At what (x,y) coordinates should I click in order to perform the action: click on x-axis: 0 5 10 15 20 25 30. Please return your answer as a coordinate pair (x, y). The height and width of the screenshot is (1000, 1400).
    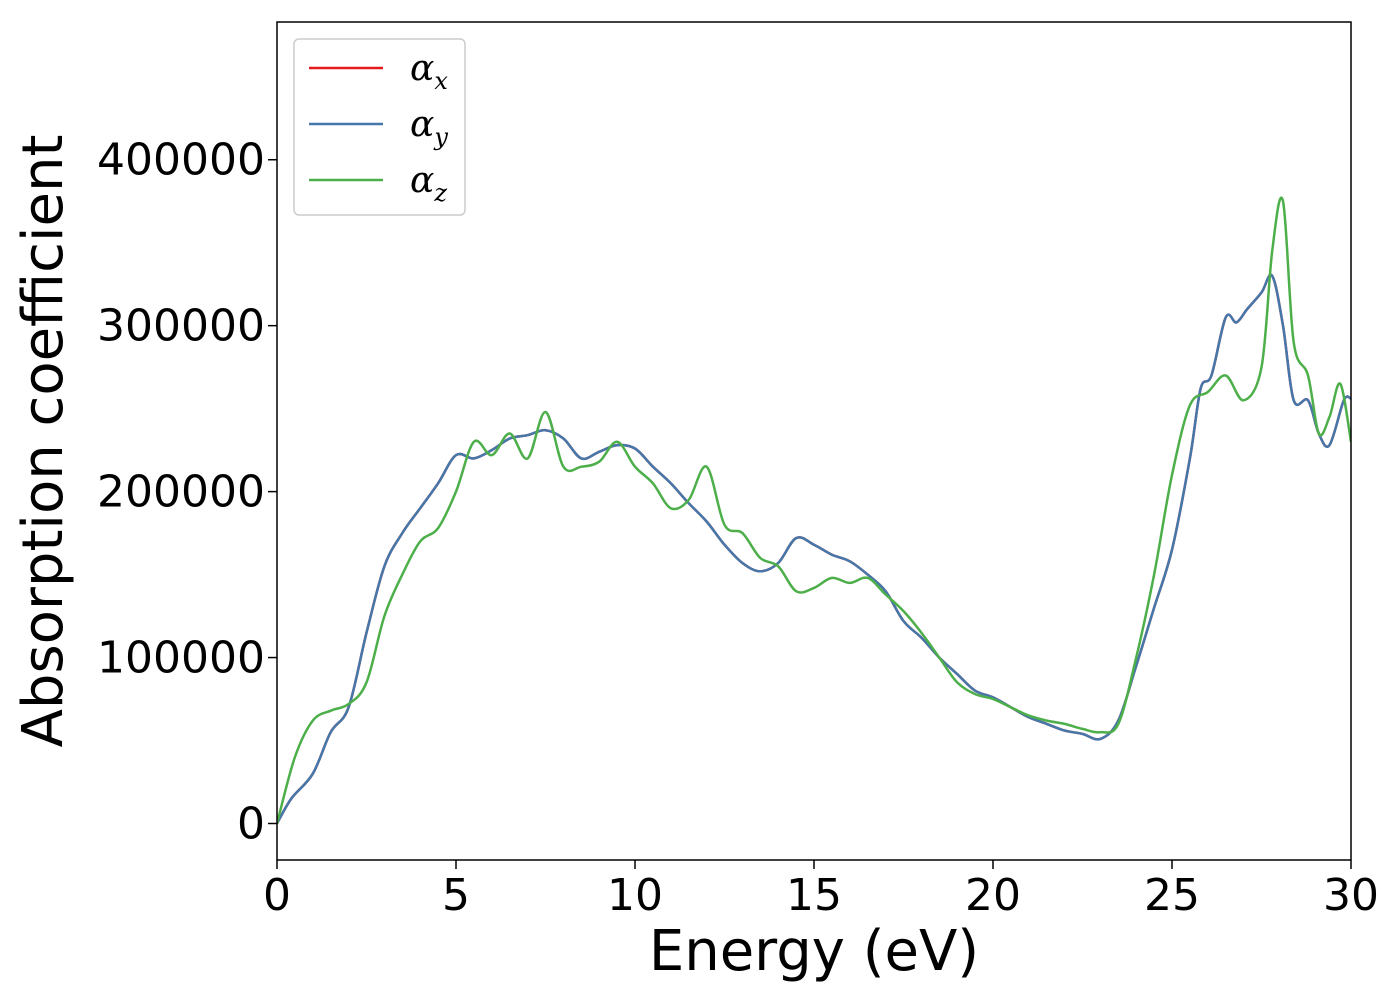
    Looking at the image, I should click on (821, 890).